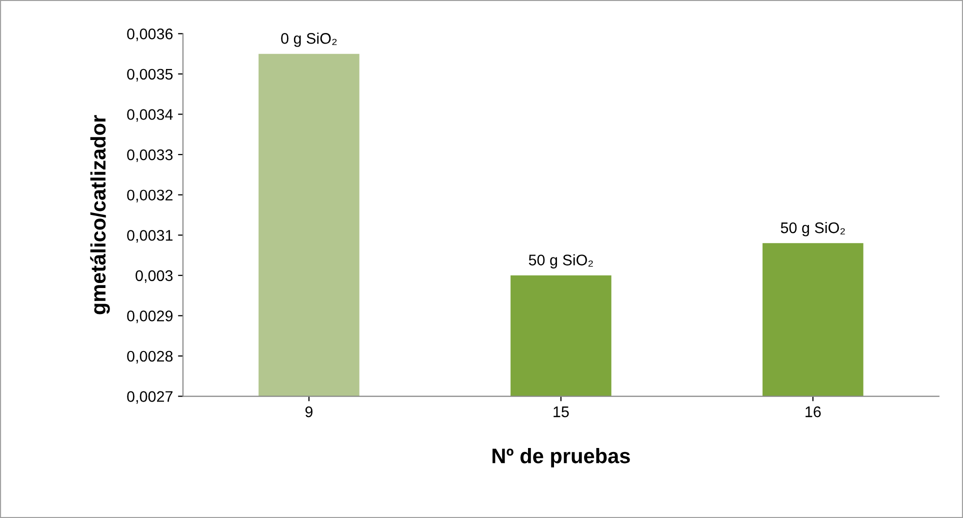 The height and width of the screenshot is (518, 963). I want to click on y-tick-label: 0,0034, so click(150, 115).